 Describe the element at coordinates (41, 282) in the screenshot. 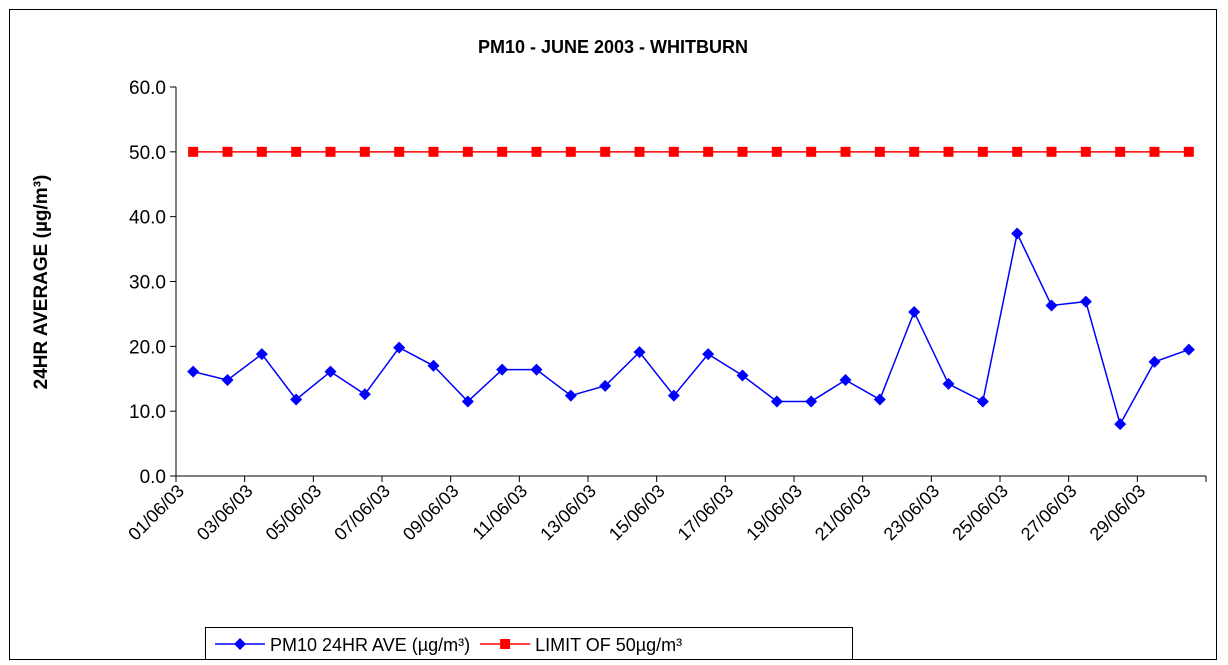

I see `y-axis-label: 24HR AVERAGE (µg/m³)` at that location.